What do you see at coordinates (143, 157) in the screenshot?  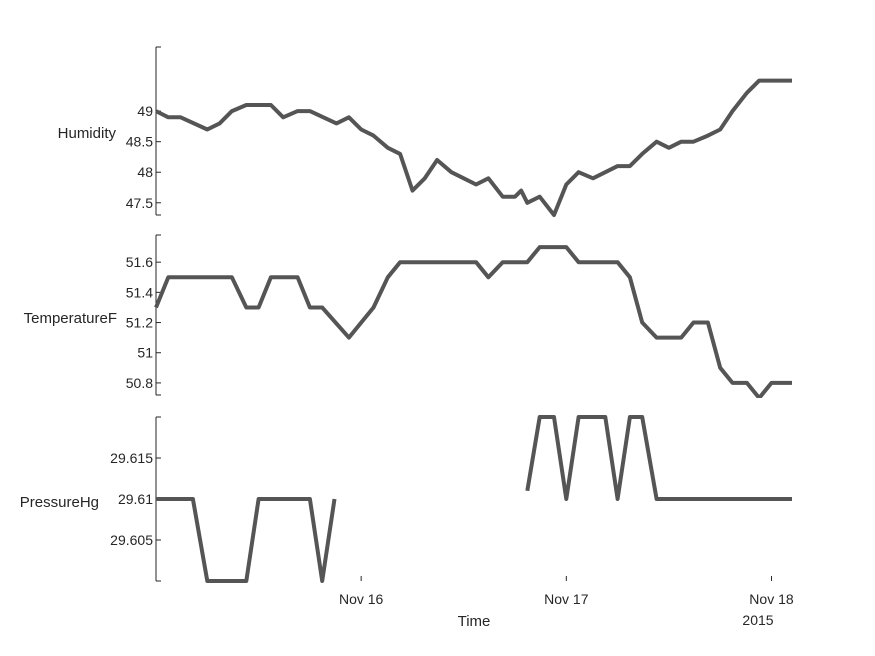 I see `humidity-y-ticks: 47.5 48 48.5 49` at bounding box center [143, 157].